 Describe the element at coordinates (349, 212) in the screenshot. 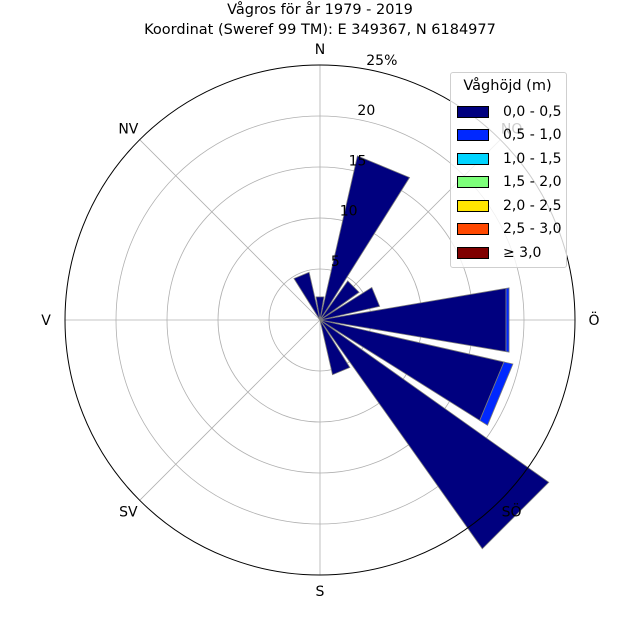

I see `radial-tick-label: 10` at that location.